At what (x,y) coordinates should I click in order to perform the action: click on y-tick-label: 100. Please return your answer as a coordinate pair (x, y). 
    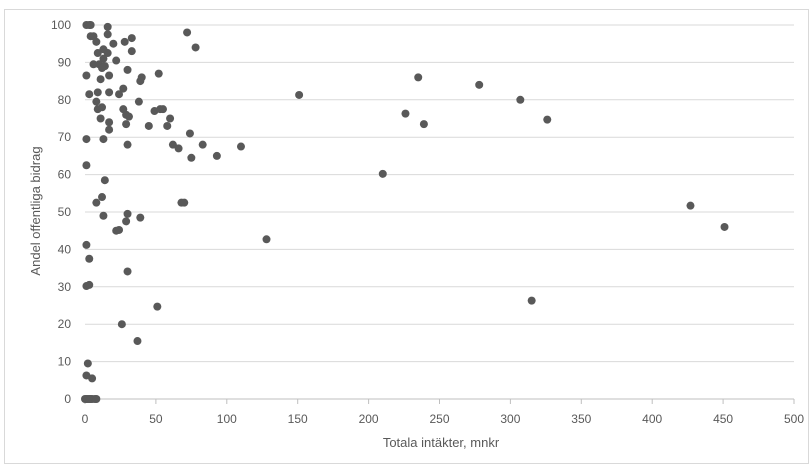
    Looking at the image, I should click on (61, 25).